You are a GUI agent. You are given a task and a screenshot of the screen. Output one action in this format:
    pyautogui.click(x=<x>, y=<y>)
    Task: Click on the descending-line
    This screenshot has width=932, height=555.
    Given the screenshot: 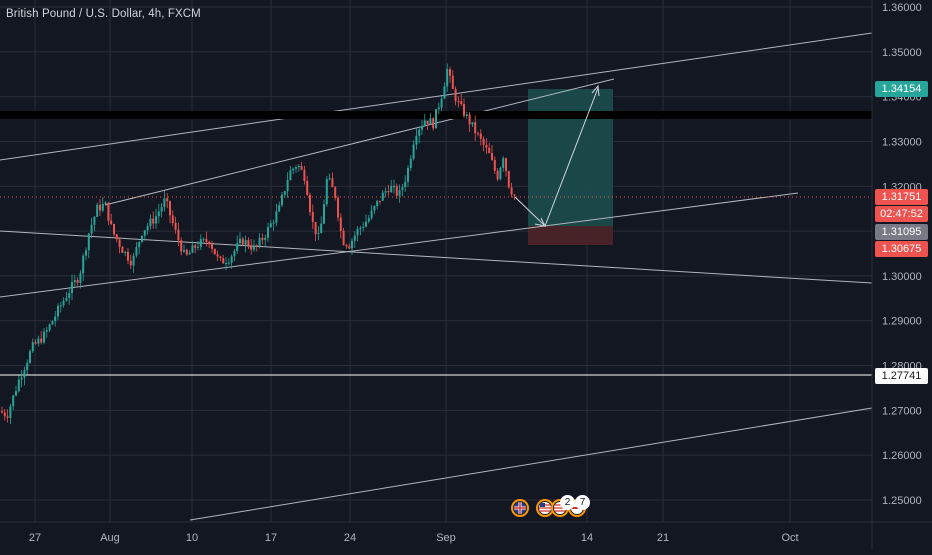 What is the action you would take?
    pyautogui.click(x=436, y=257)
    